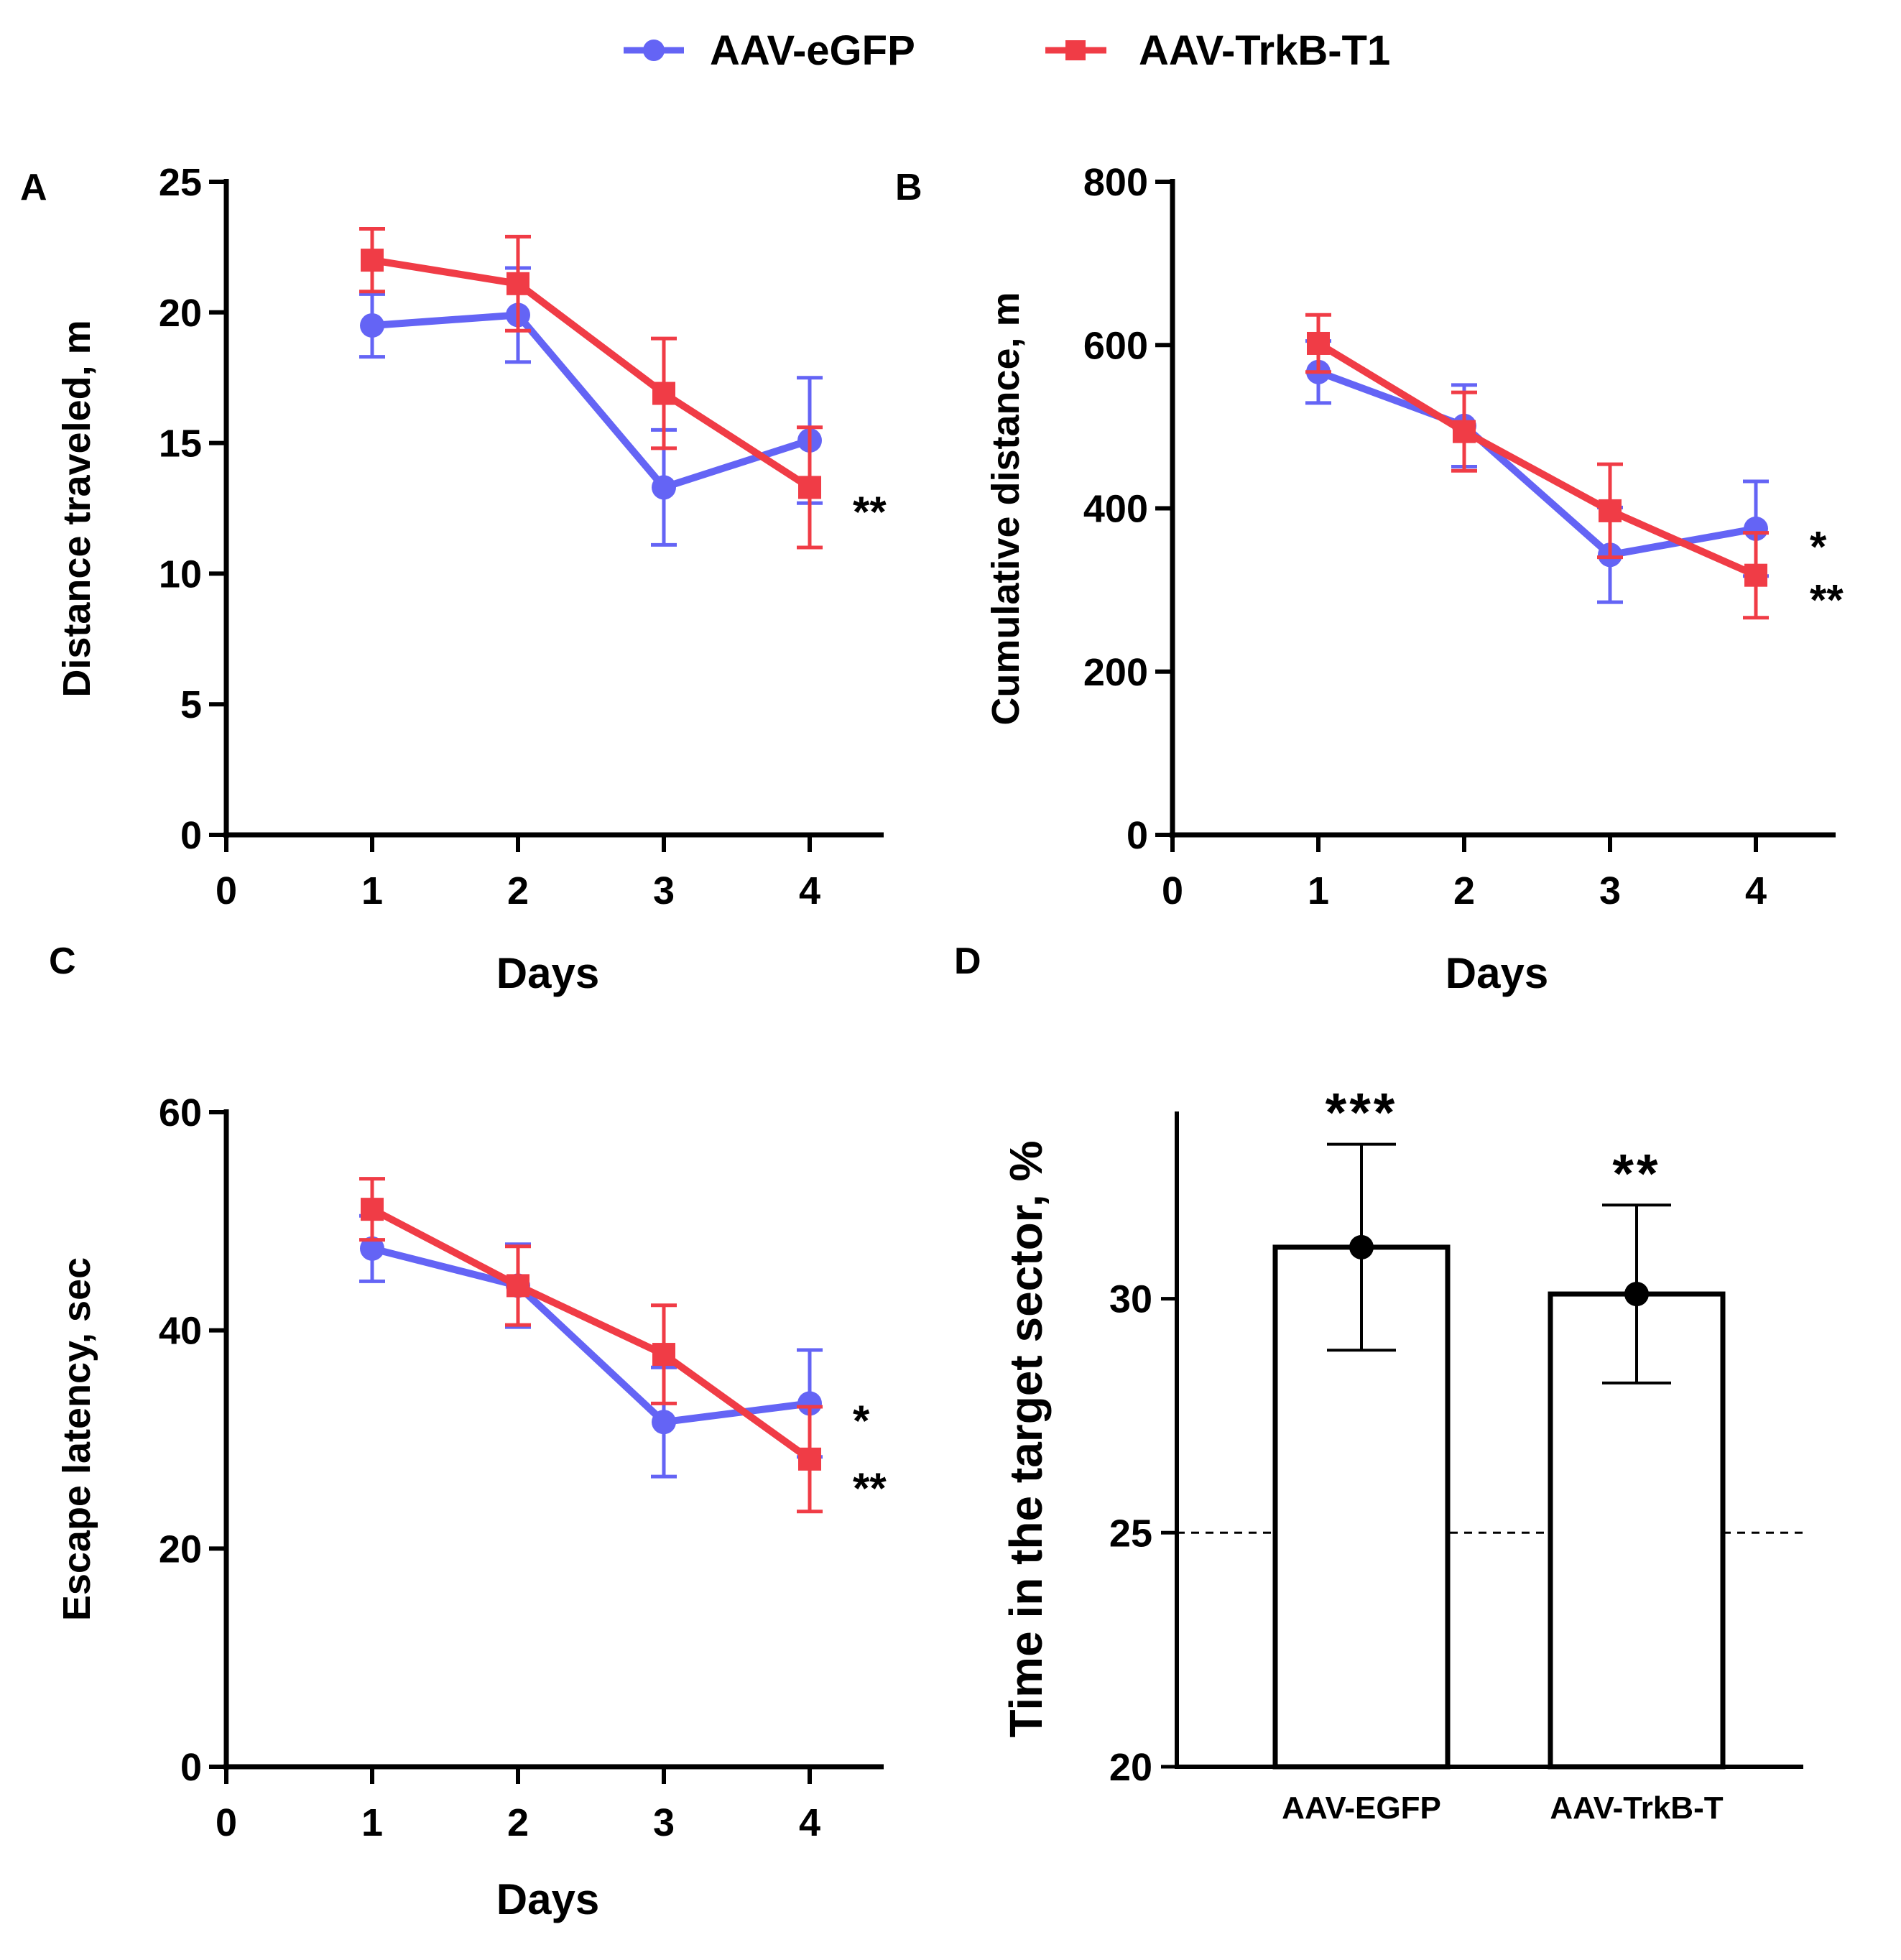 The height and width of the screenshot is (1960, 1901). I want to click on legend: AAV-eGFP AAV-TrkB-T1, so click(1007, 51).